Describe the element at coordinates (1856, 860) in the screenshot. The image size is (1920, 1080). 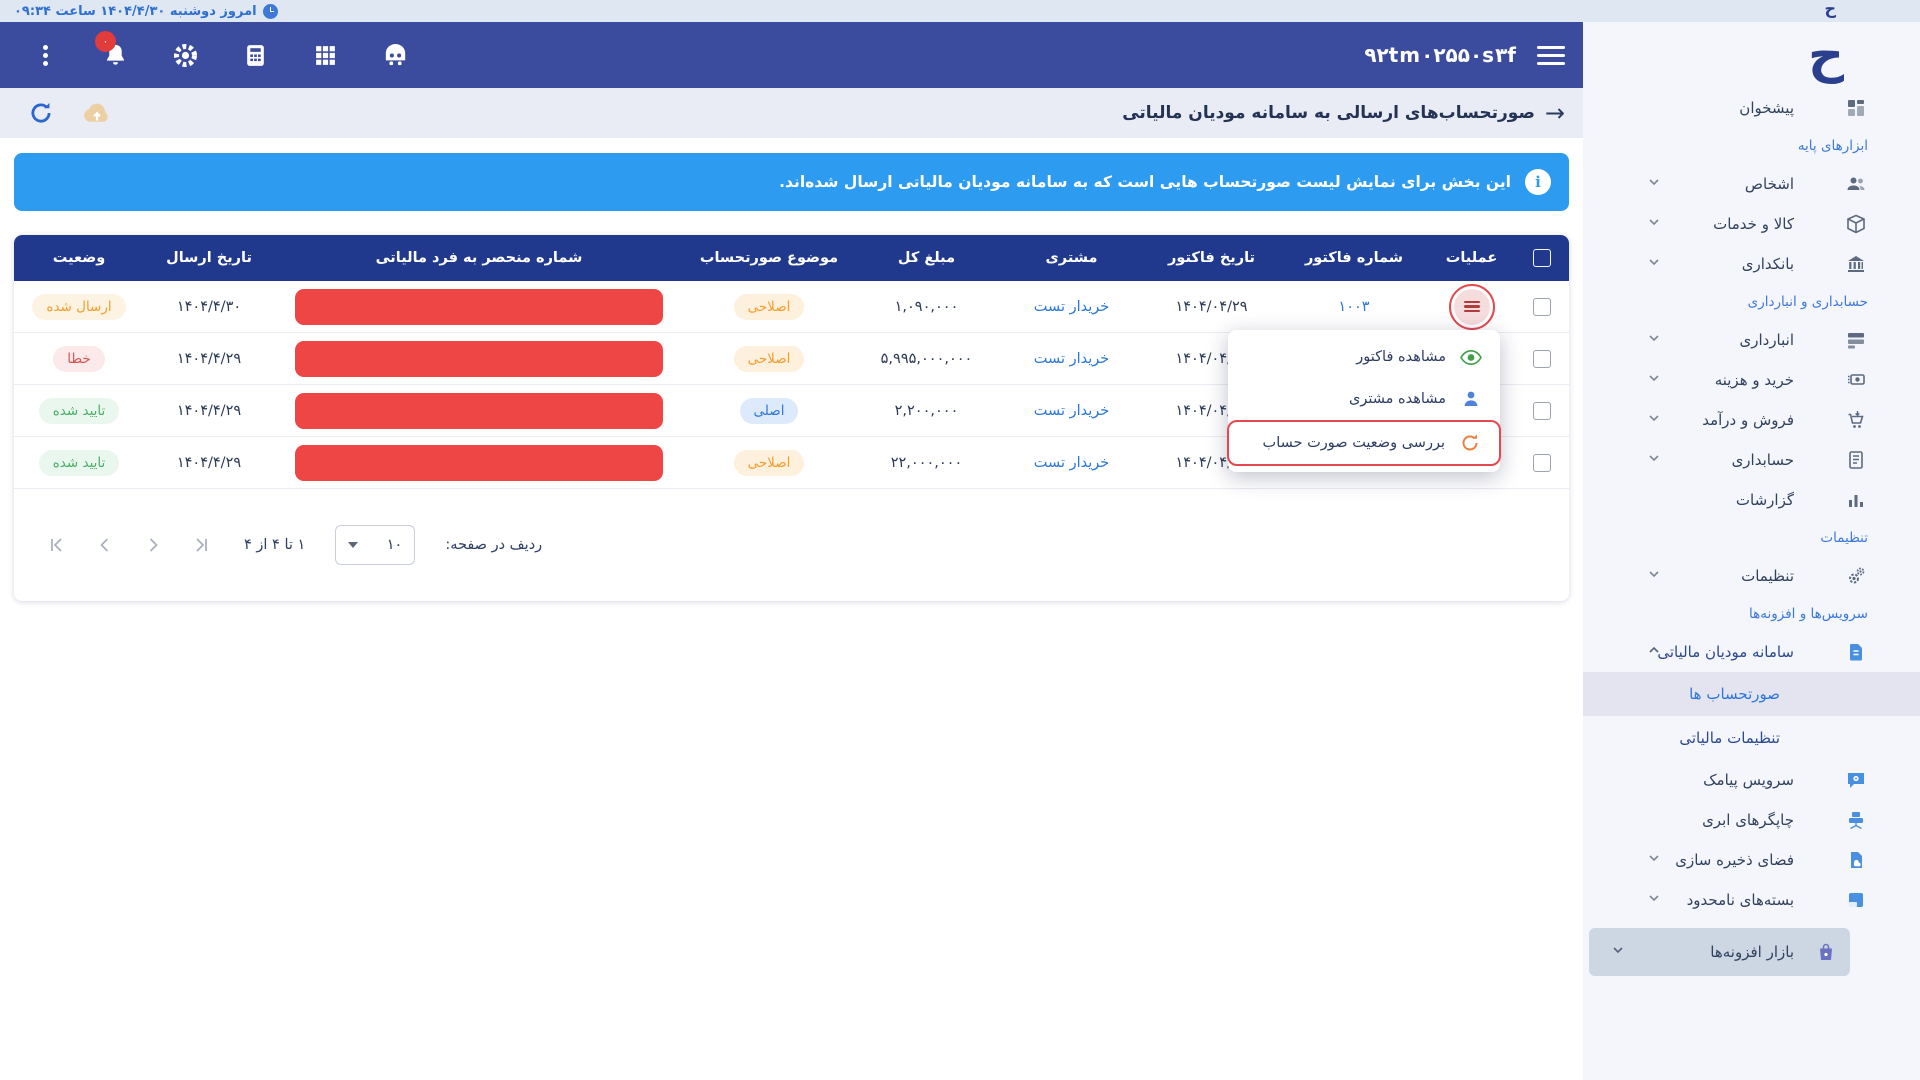
I see `storage-file-icon` at that location.